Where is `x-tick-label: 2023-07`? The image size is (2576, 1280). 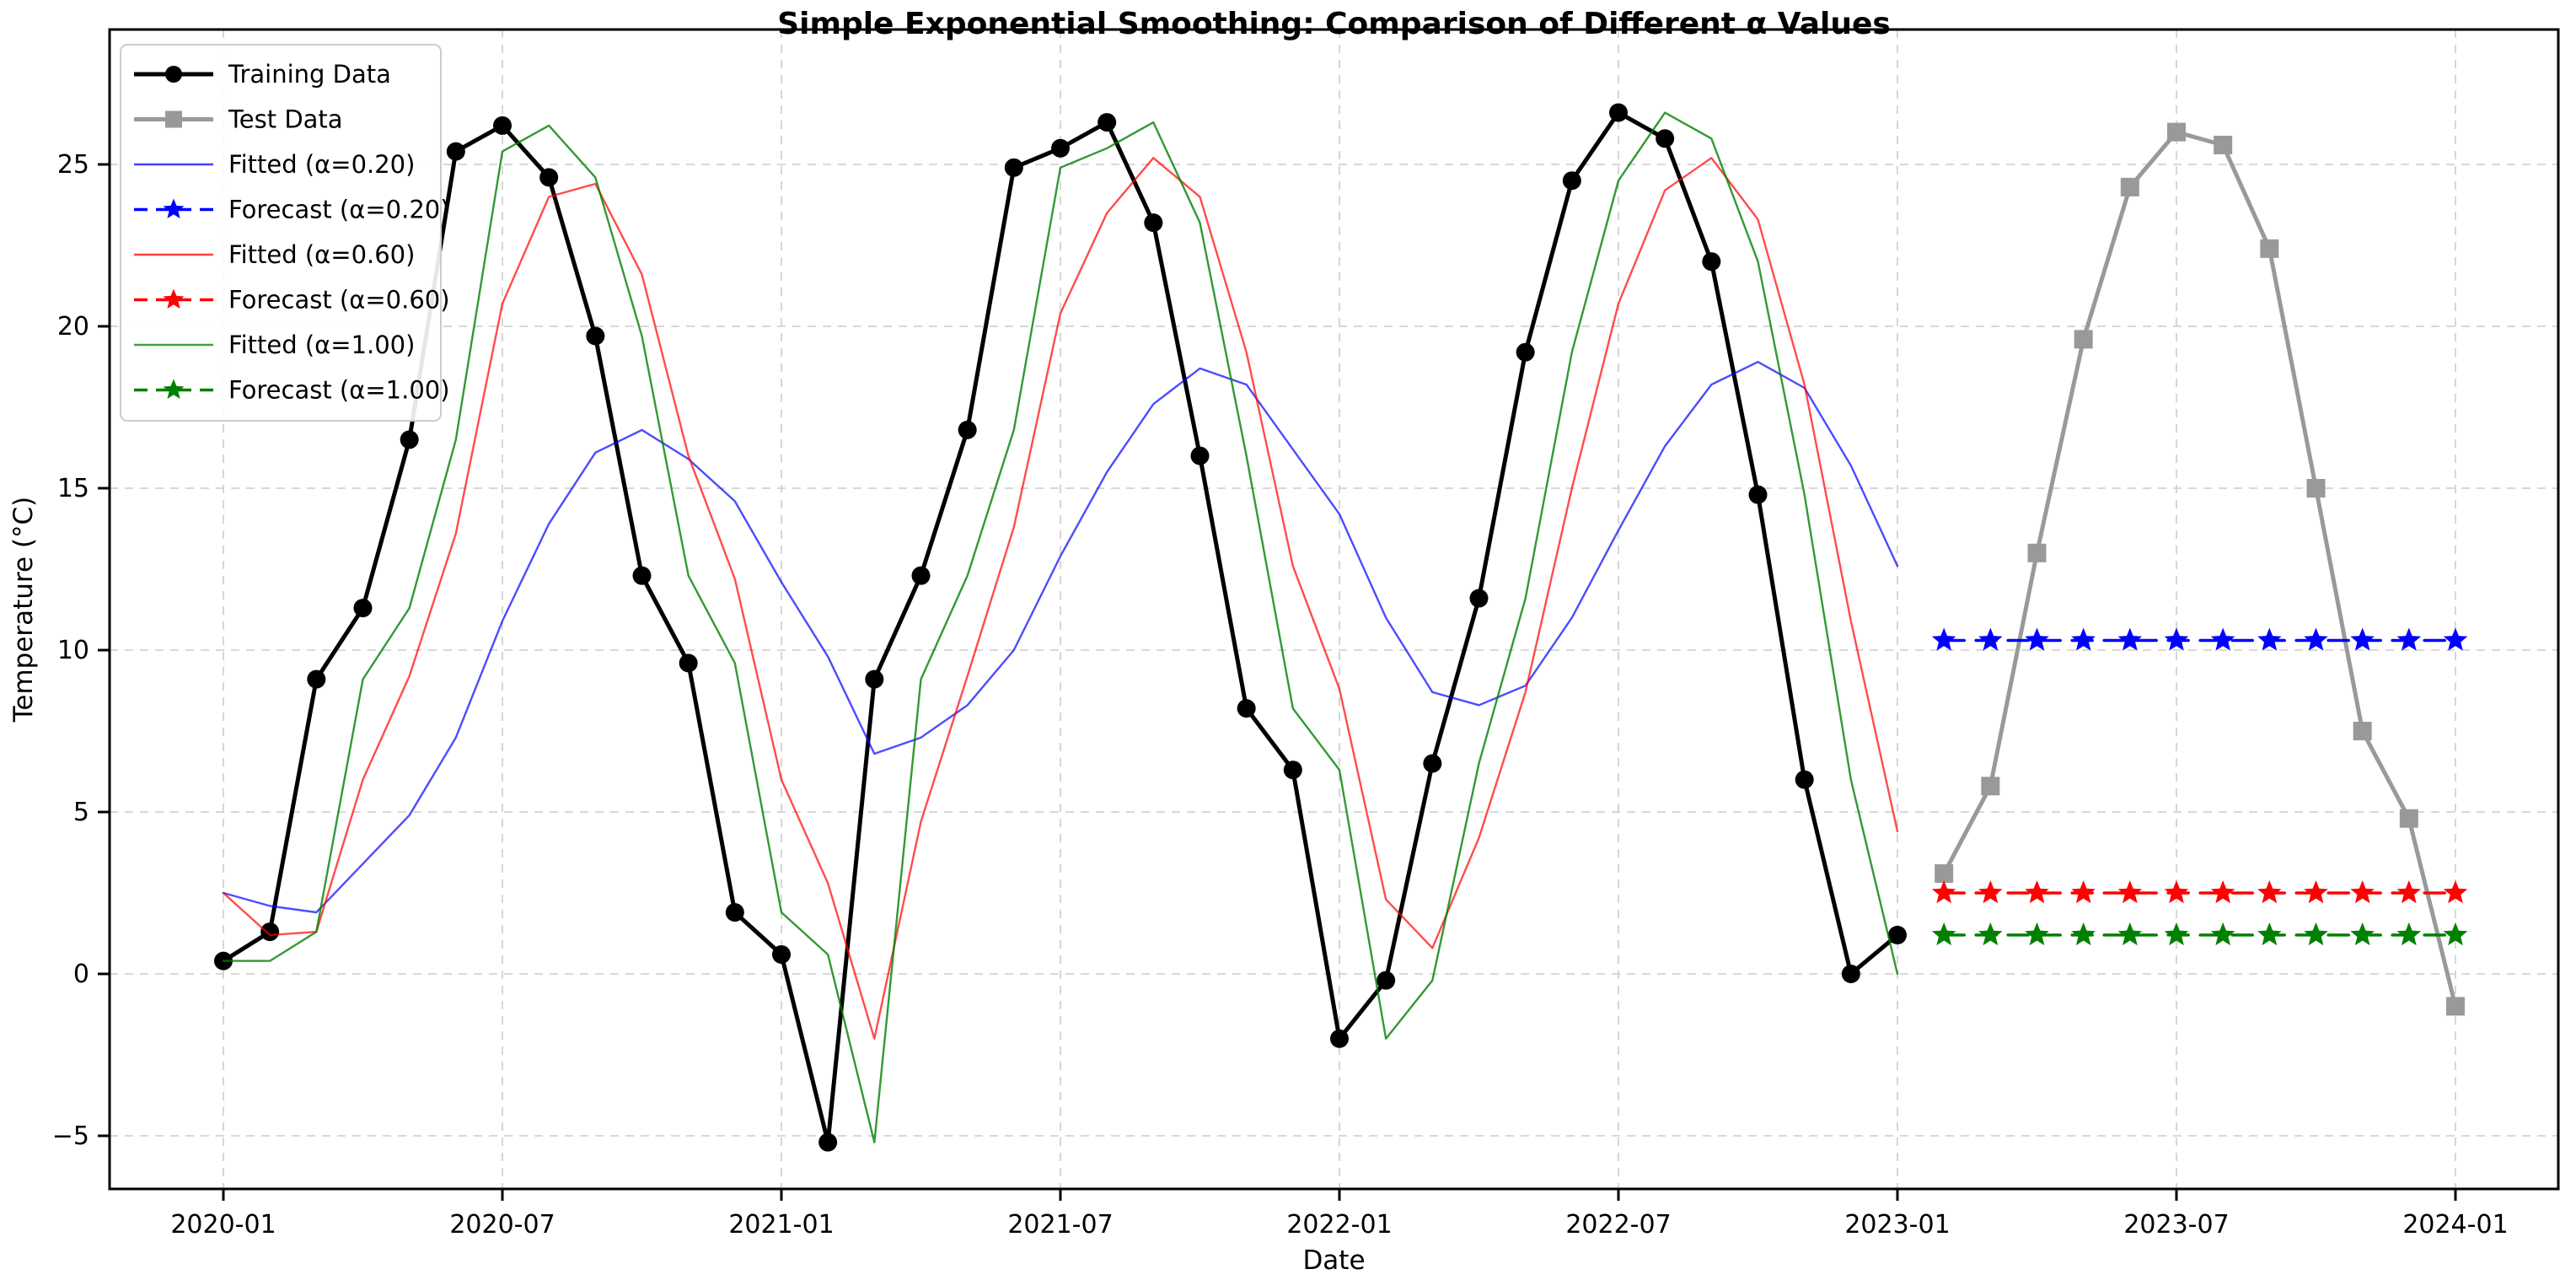
x-tick-label: 2023-07 is located at coordinates (2176, 1225).